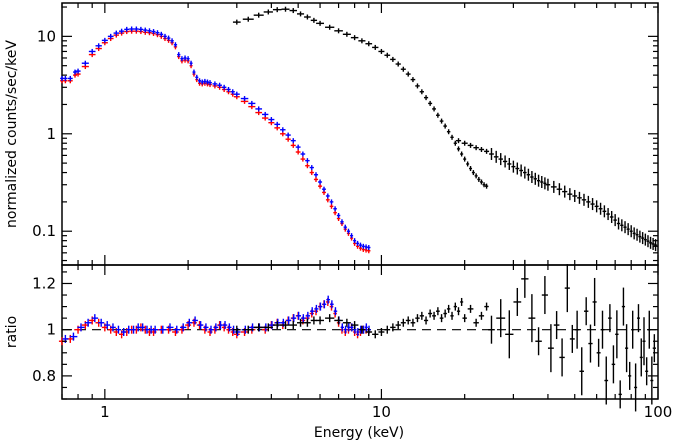  I want to click on y-tick-label: 1, so click(51, 330).